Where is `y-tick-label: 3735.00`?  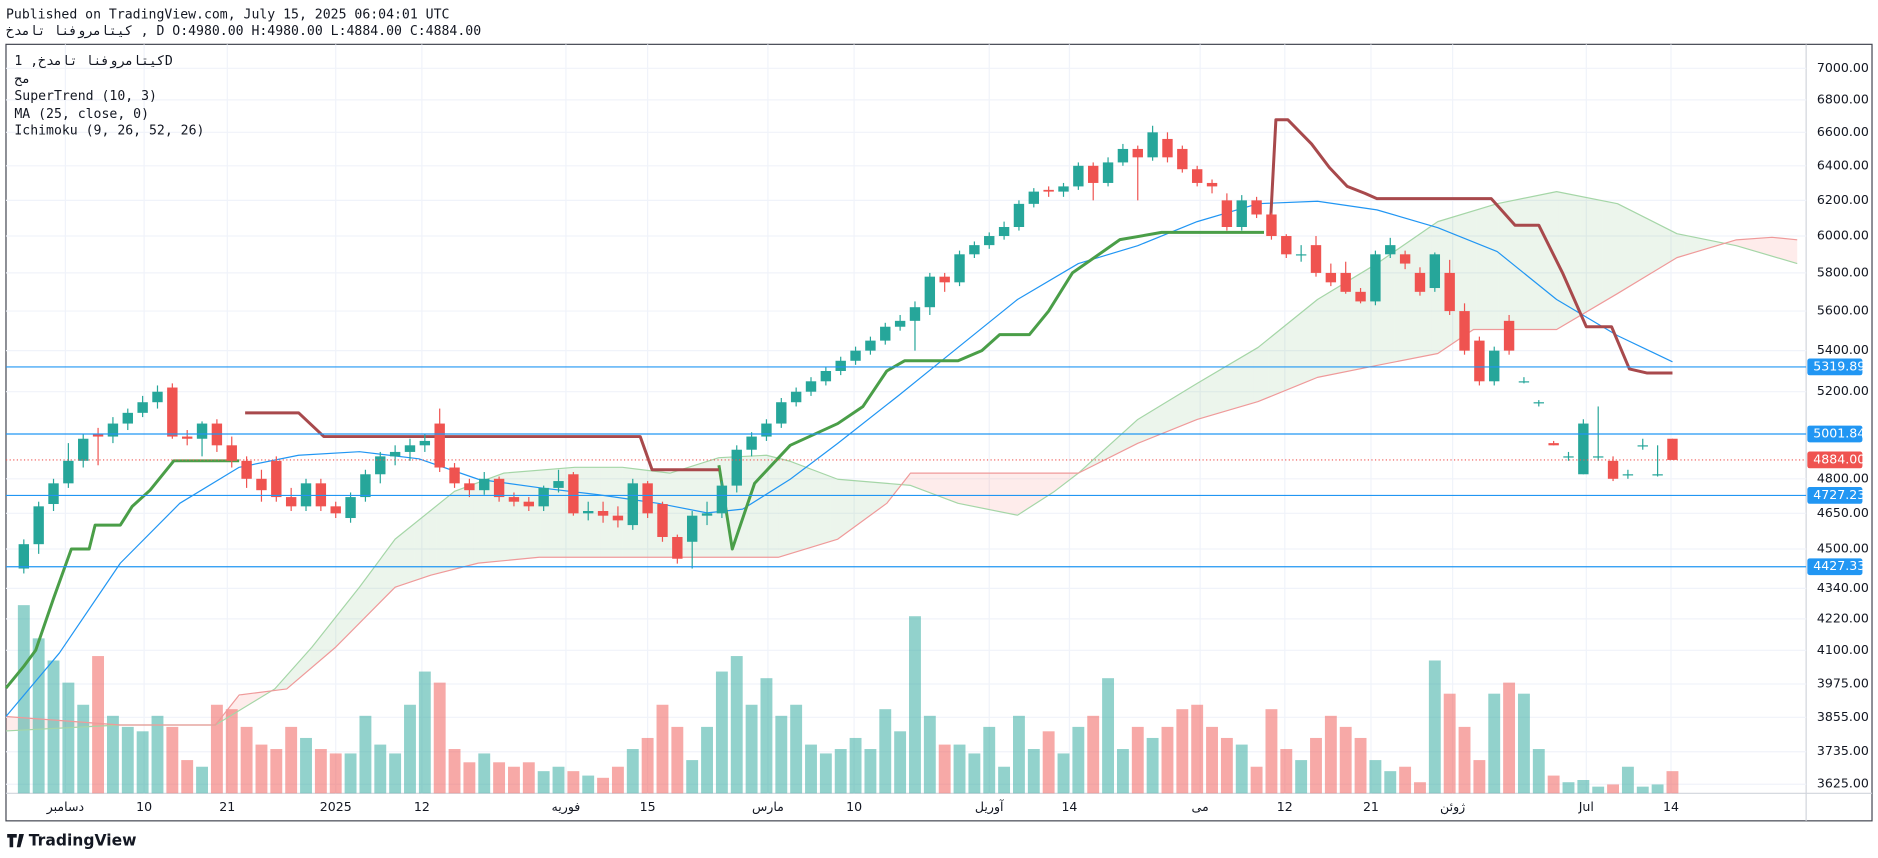 y-tick-label: 3735.00 is located at coordinates (1843, 750).